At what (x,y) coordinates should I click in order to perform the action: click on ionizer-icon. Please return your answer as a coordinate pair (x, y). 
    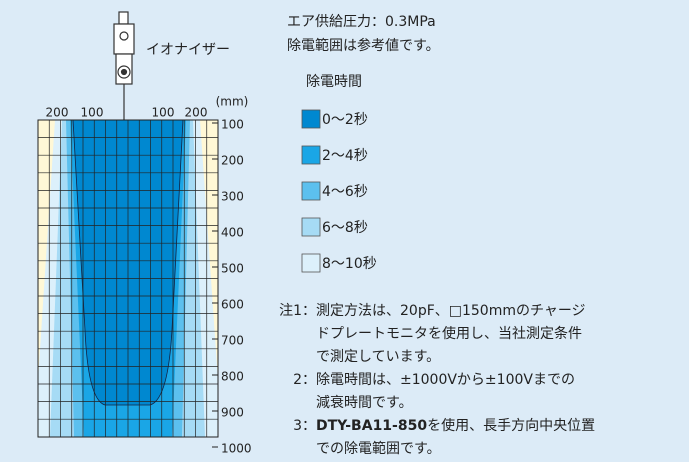
    Looking at the image, I should click on (124, 65).